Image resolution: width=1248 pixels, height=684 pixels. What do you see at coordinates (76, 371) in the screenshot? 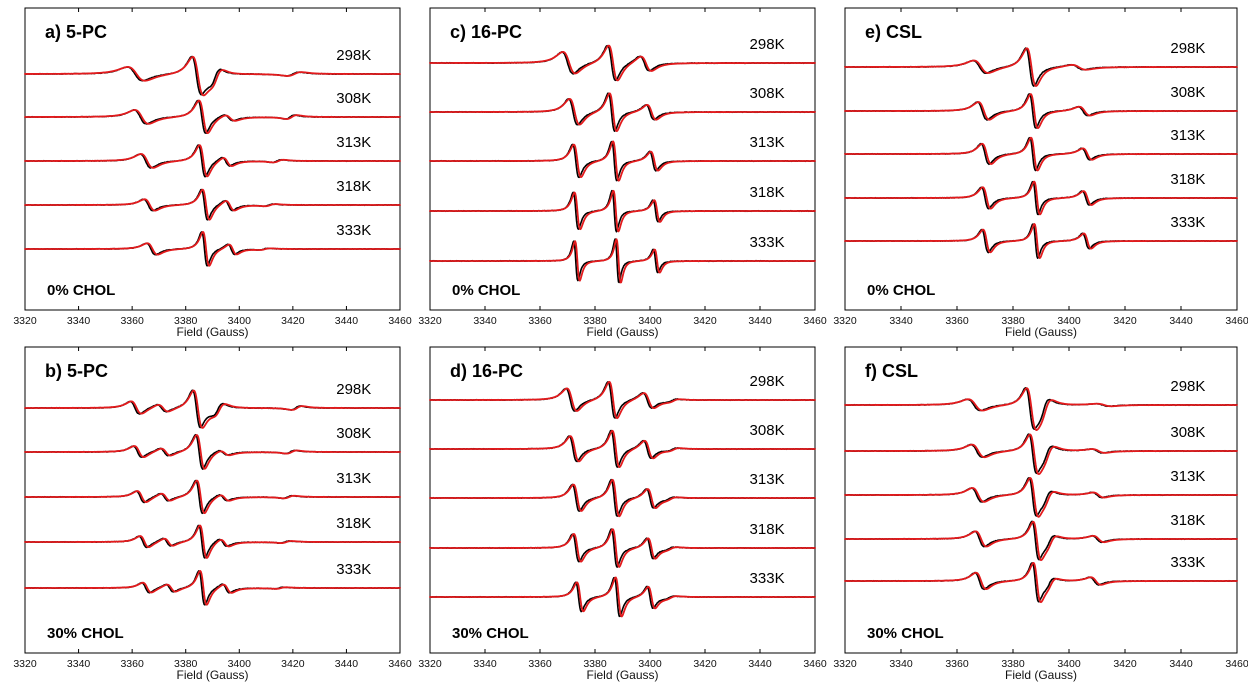
I see `panel-title: b) 5-PC` at bounding box center [76, 371].